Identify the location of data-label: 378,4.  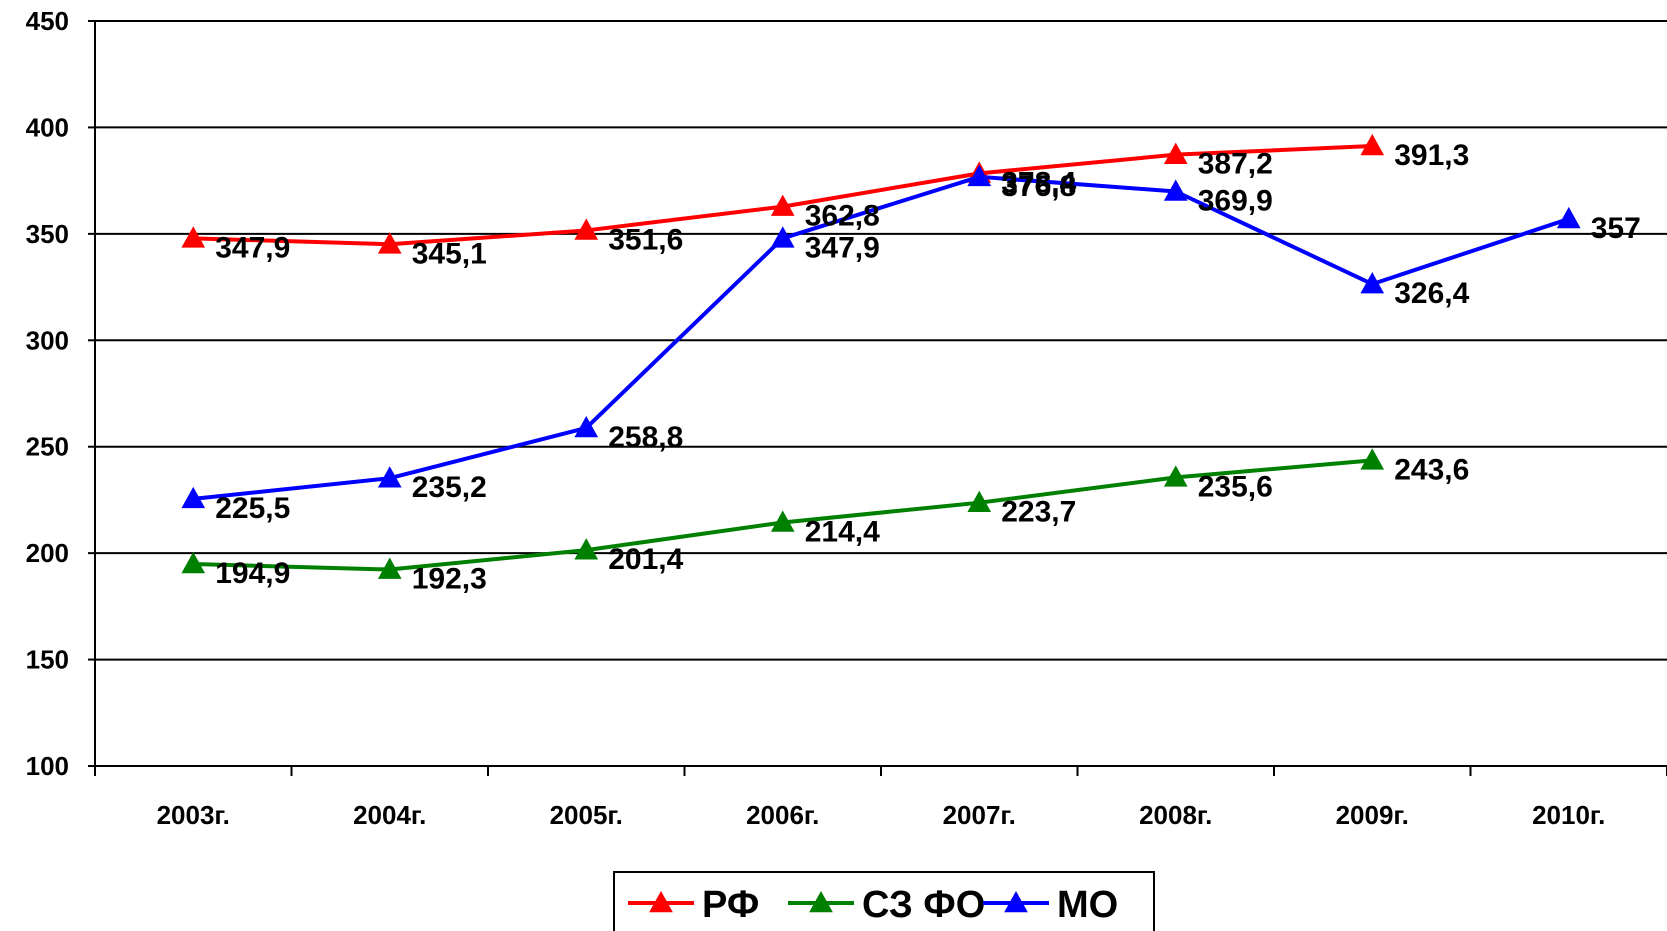
(1038, 182).